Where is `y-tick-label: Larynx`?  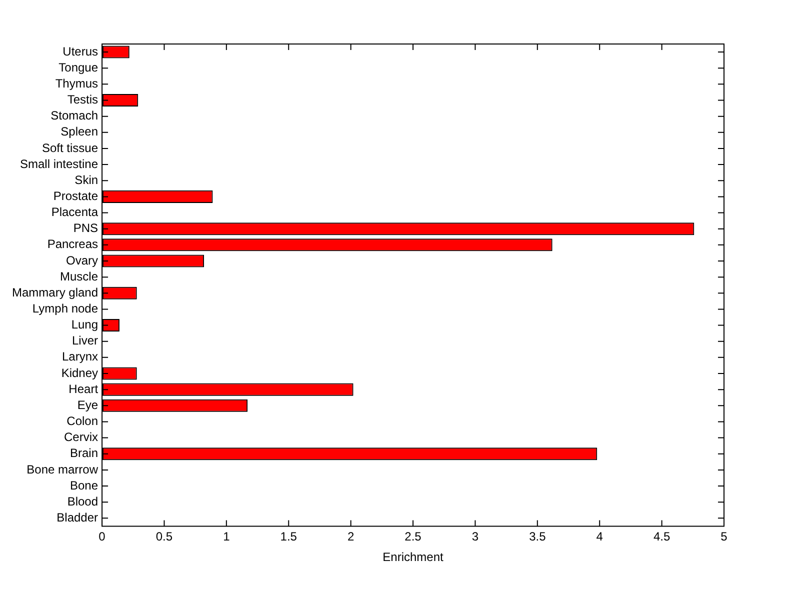
y-tick-label: Larynx is located at coordinates (80, 357).